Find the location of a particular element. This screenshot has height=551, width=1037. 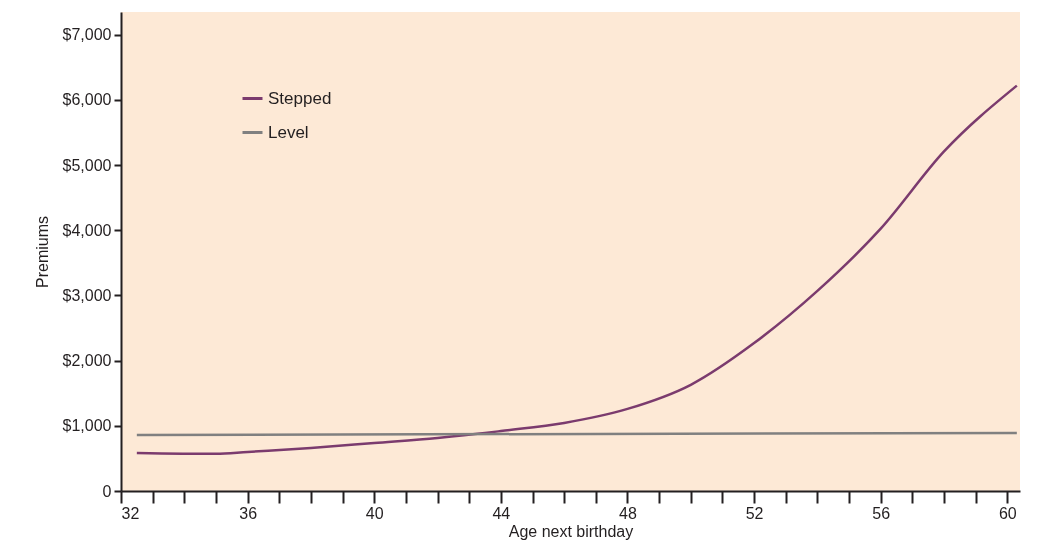

y-tick-label: 0 is located at coordinates (107, 491).